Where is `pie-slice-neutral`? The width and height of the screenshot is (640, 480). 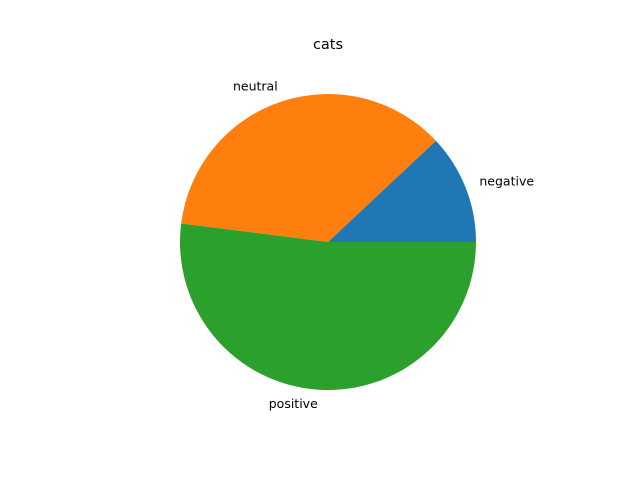 pie-slice-neutral is located at coordinates (308, 168).